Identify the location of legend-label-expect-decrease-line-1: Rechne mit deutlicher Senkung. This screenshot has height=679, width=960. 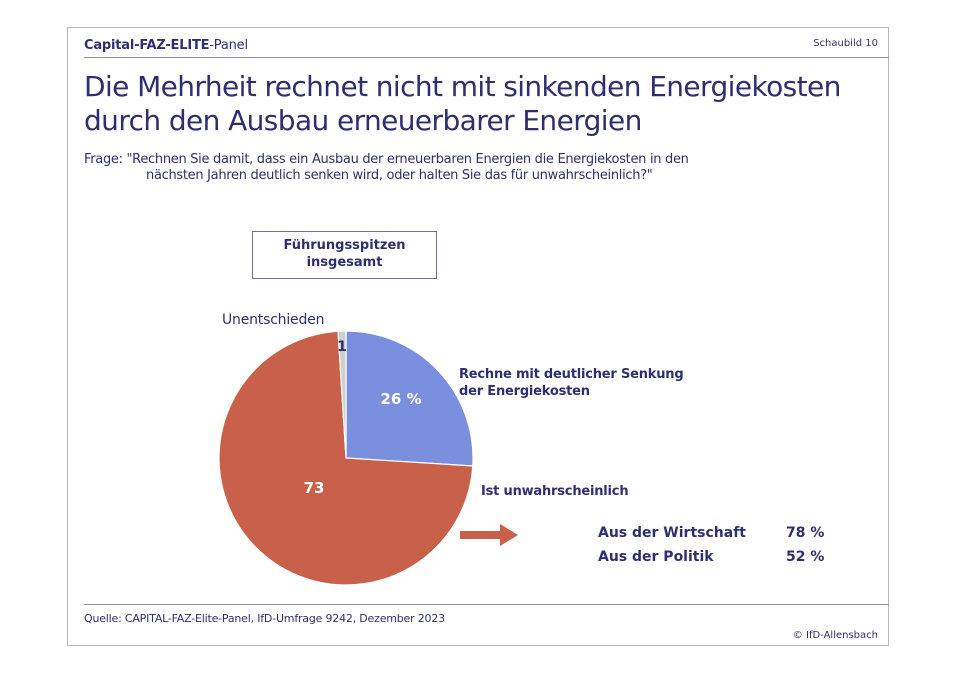
(571, 374).